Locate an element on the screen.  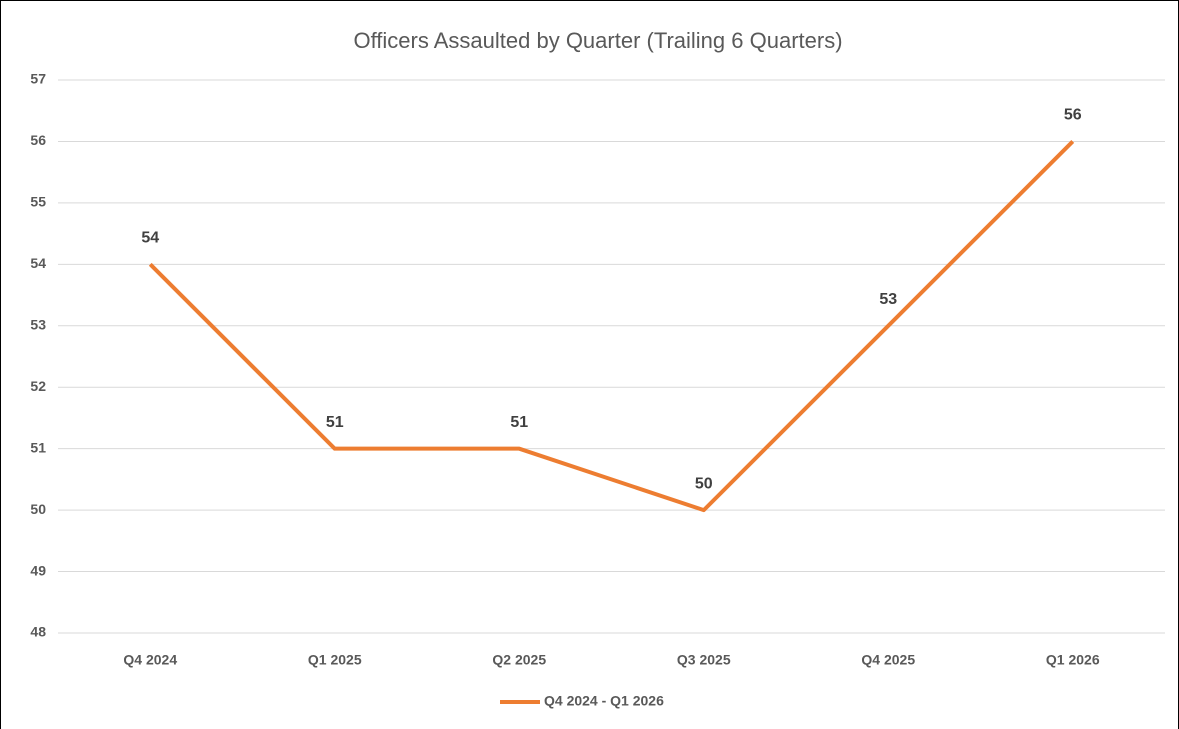
y-tick-label: 48 is located at coordinates (38, 632).